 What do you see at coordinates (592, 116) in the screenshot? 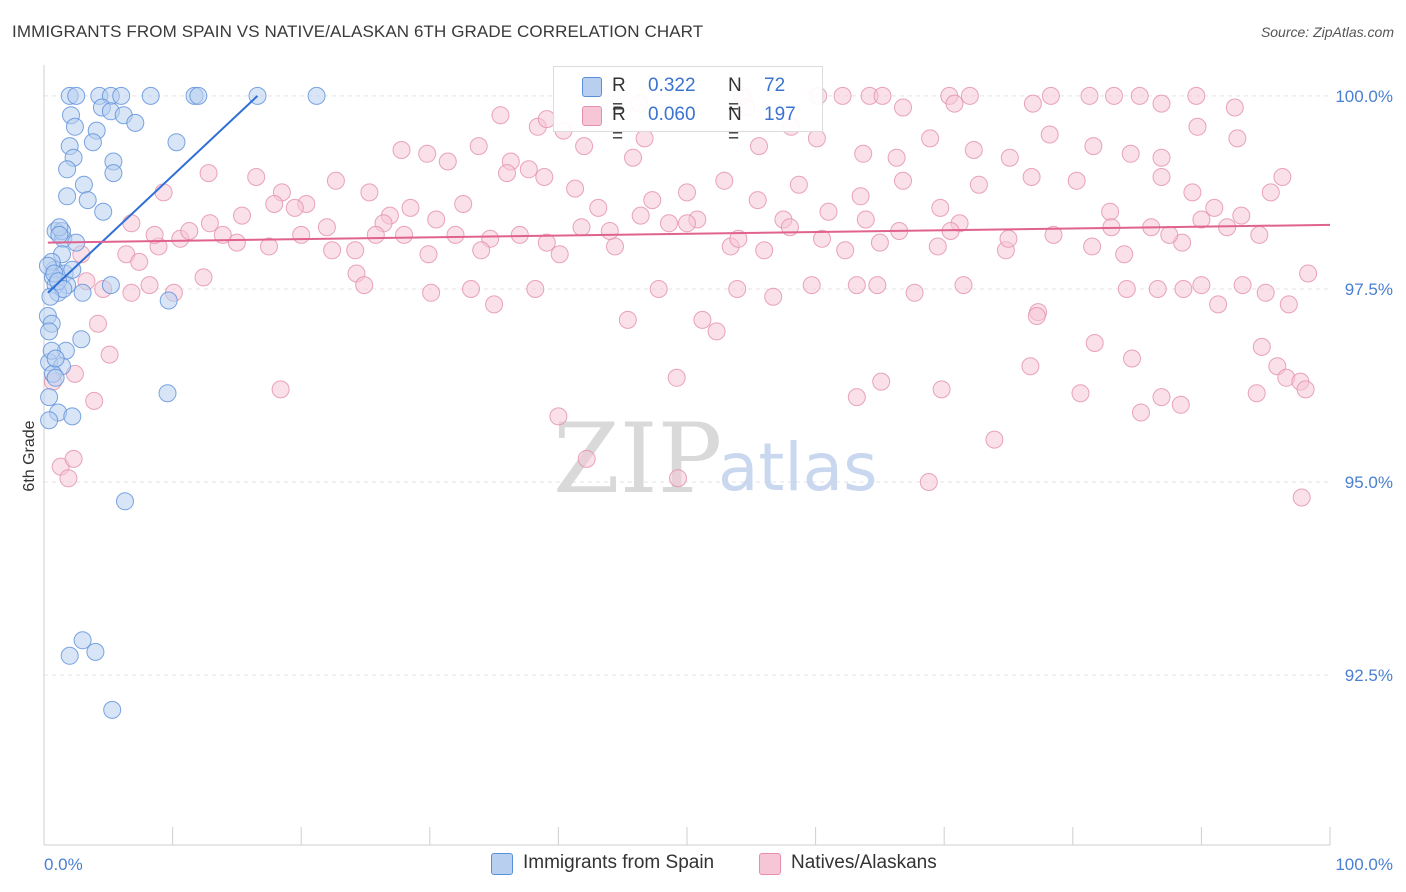
I see `legend-swatch-pink` at bounding box center [592, 116].